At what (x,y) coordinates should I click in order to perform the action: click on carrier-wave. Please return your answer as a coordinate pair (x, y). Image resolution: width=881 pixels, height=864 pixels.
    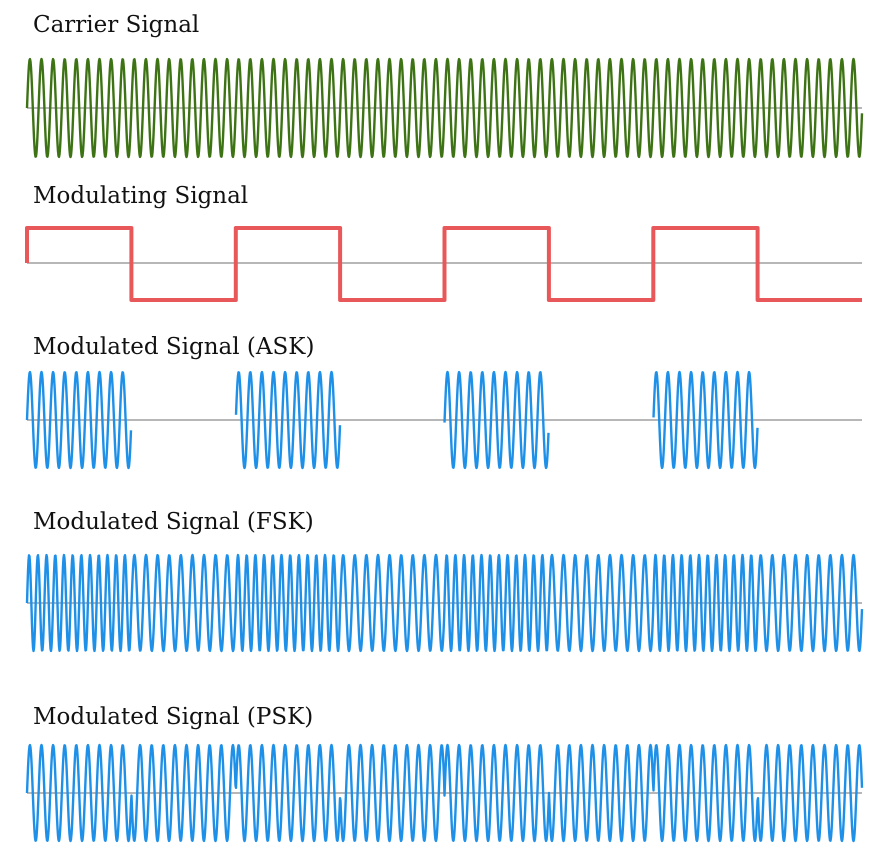
    Looking at the image, I should click on (444, 108).